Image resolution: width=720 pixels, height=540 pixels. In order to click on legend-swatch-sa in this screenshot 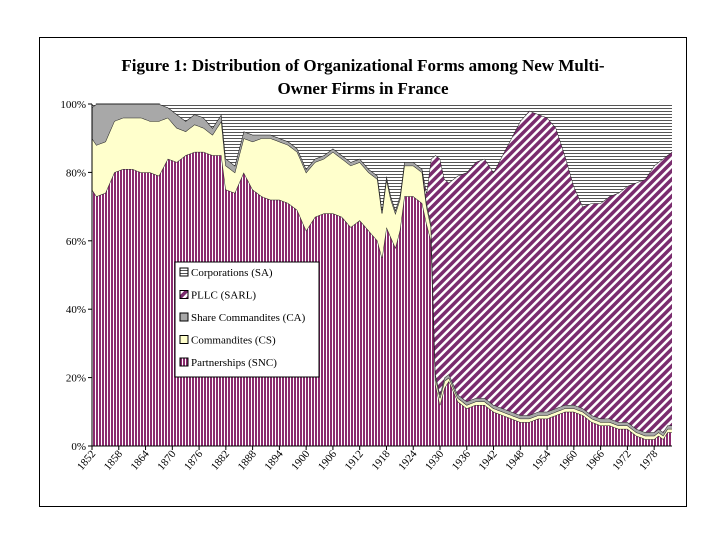, I will do `click(184, 272)`.